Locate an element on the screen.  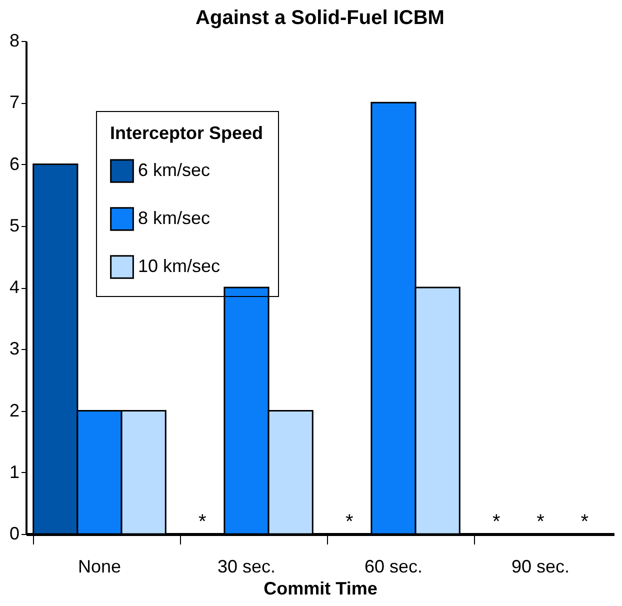
y-tick-label: 8 is located at coordinates (14, 40).